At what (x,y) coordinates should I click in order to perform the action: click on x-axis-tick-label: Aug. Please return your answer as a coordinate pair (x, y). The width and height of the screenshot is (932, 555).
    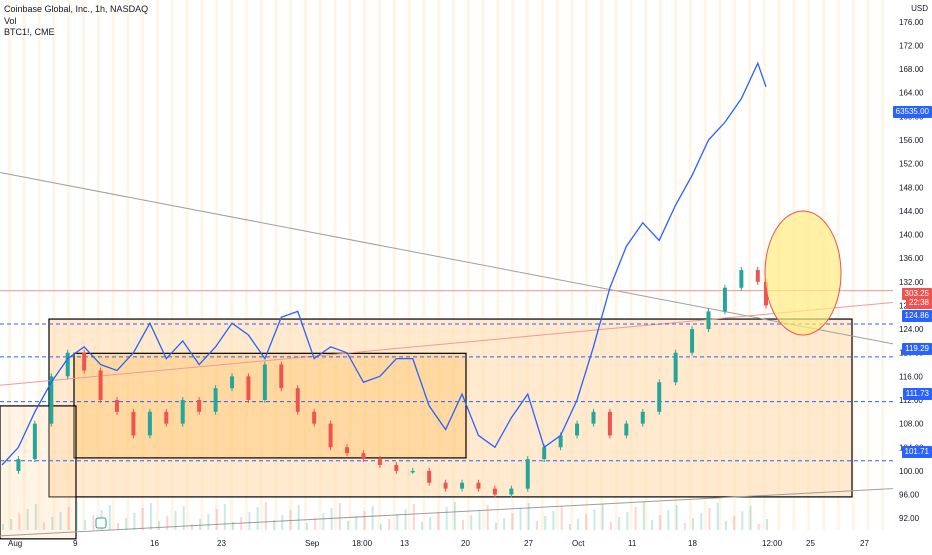
    Looking at the image, I should click on (15, 543).